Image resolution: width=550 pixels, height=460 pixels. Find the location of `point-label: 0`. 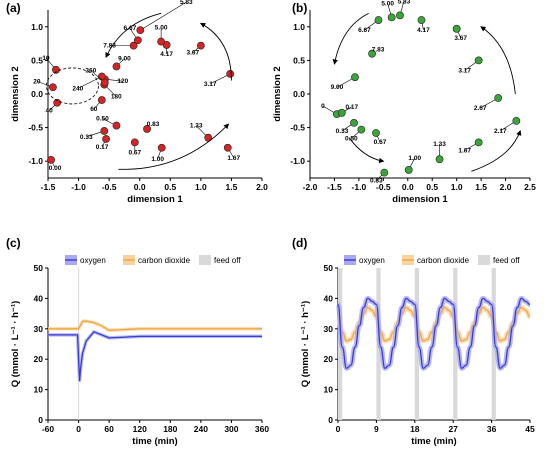

point-label: 0 is located at coordinates (323, 106).